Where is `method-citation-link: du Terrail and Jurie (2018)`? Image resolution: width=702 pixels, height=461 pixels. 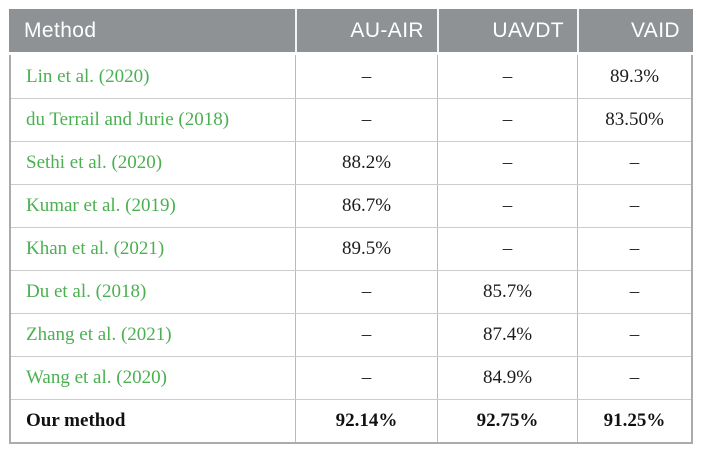
method-citation-link: du Terrail and Jurie (2018) is located at coordinates (153, 120).